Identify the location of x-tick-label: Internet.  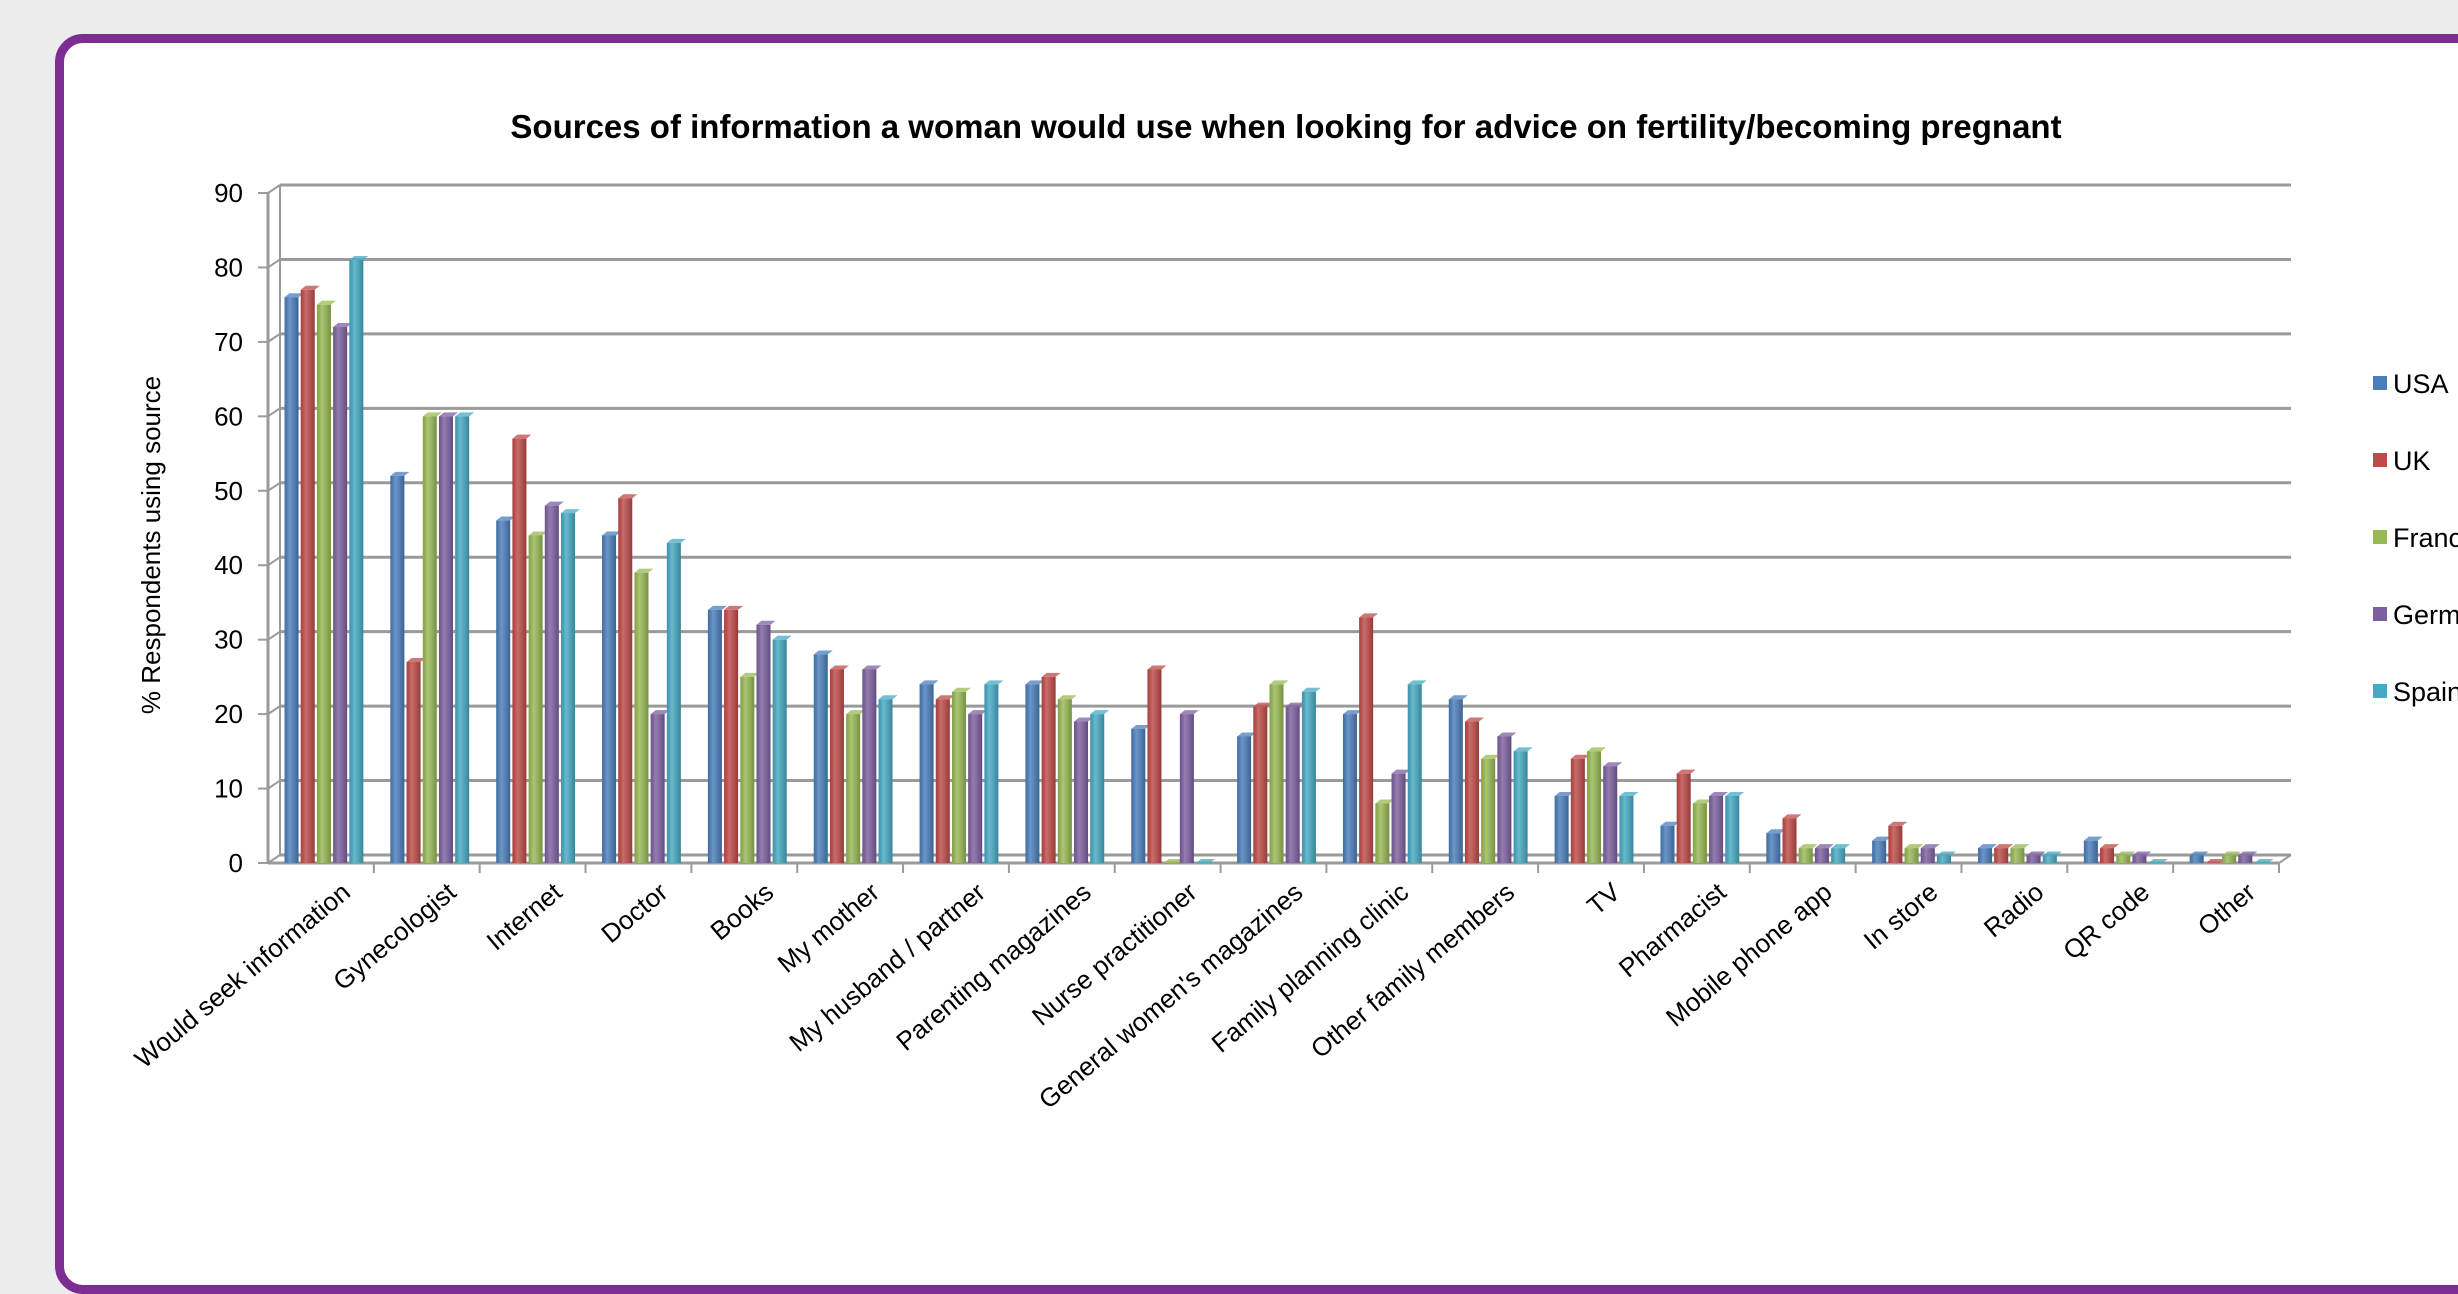
(524, 916).